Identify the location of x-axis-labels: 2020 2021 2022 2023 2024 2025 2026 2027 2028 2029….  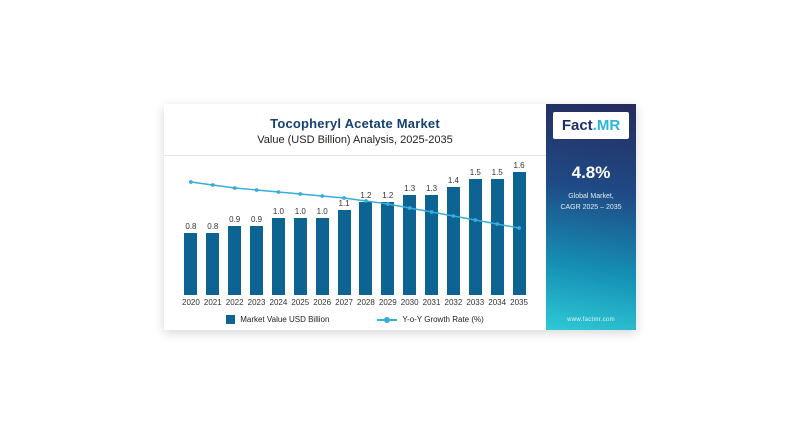
(355, 302).